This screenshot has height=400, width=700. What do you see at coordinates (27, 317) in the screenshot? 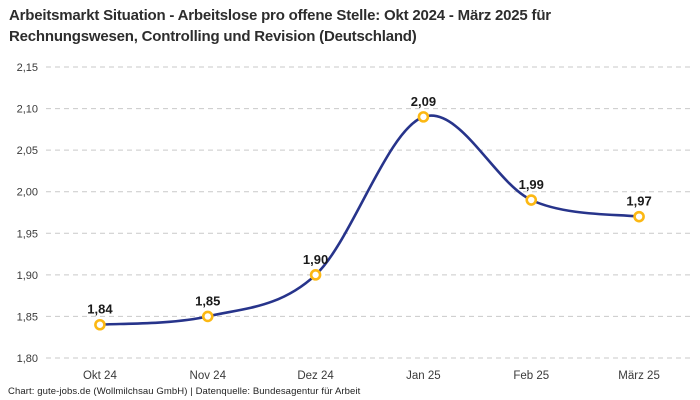
I see `y-axis-tick-label: 1,85` at bounding box center [27, 317].